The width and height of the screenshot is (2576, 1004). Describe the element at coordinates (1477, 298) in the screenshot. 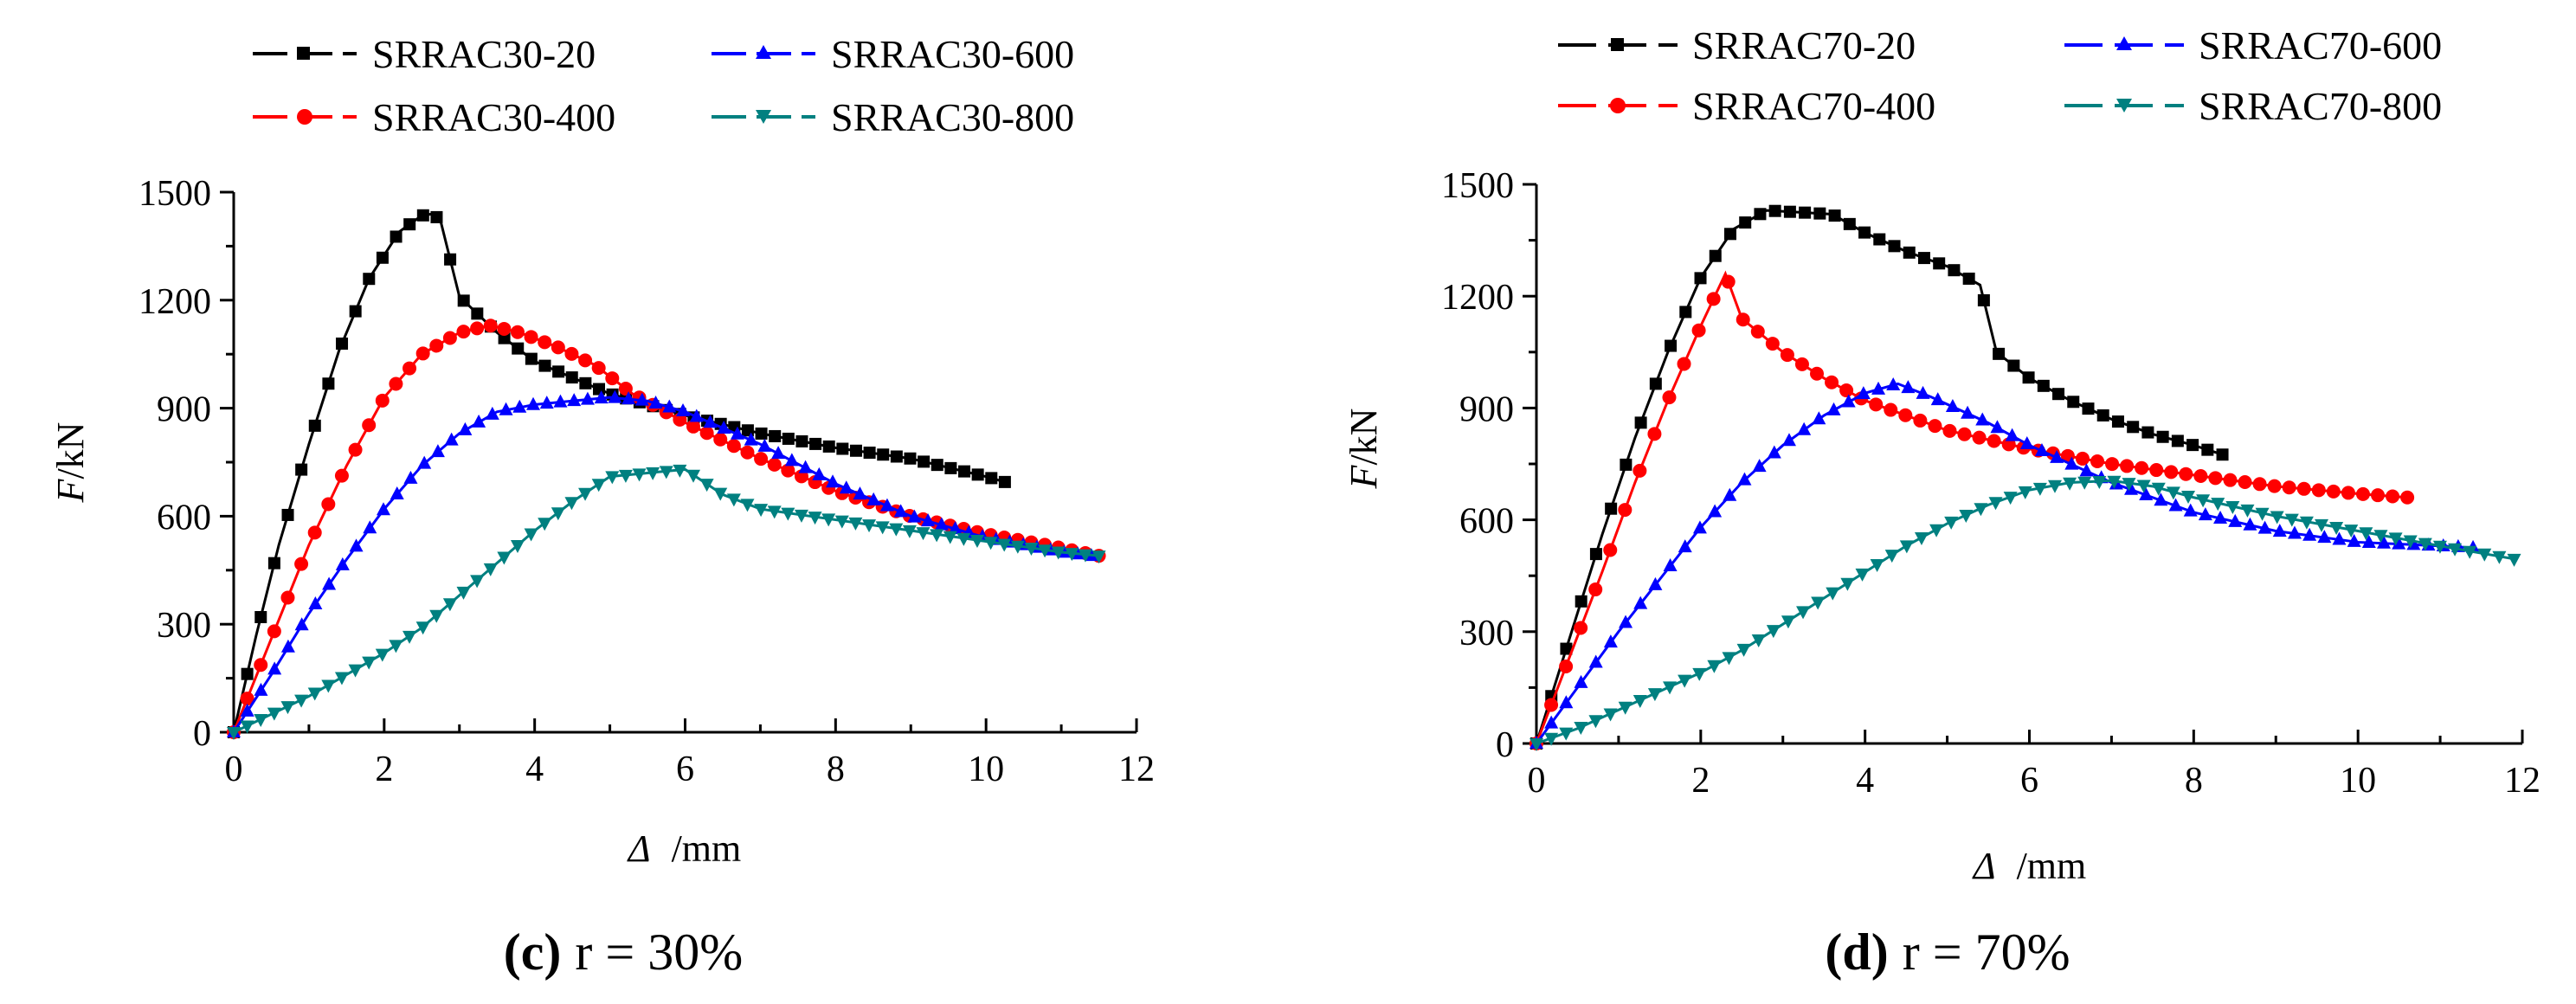

I see `y-tick-label: 1200` at that location.